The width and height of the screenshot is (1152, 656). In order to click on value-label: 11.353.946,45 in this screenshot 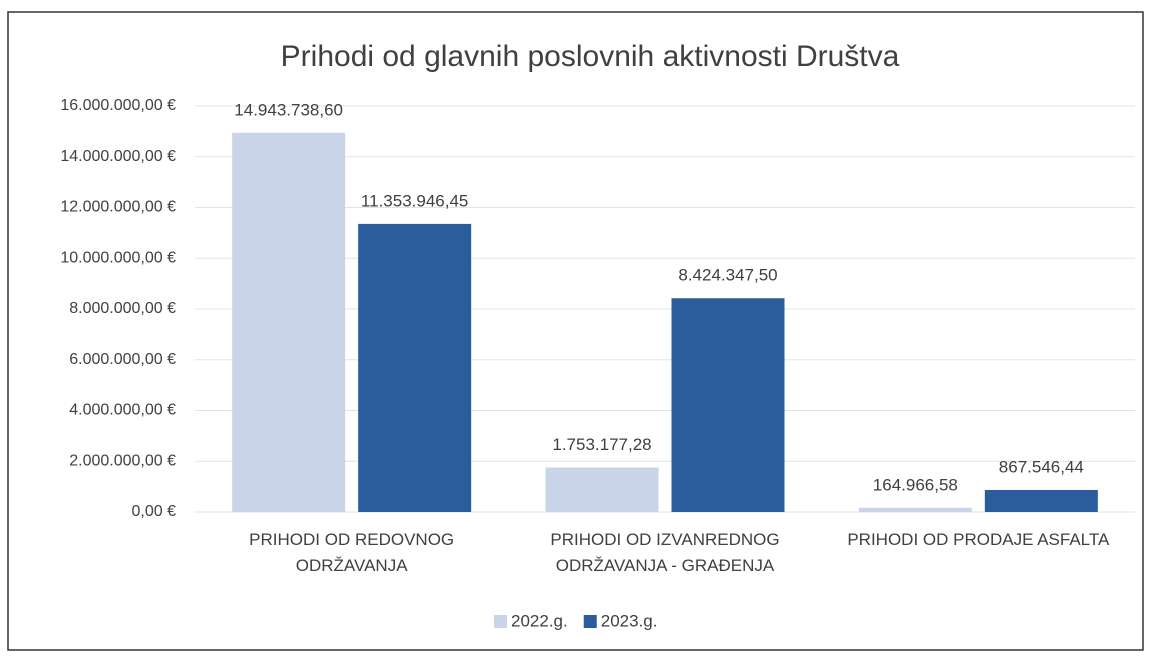, I will do `click(414, 200)`.